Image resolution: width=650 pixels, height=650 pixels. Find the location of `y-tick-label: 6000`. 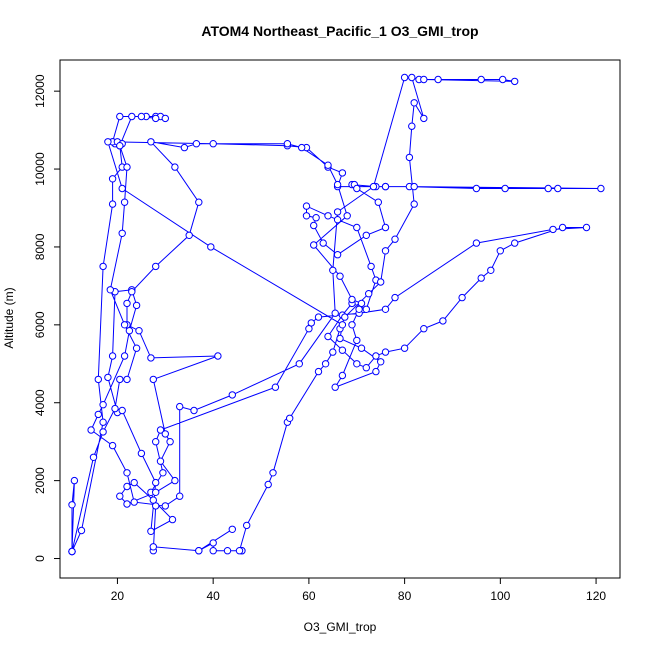

y-tick-label: 6000 is located at coordinates (40, 324).